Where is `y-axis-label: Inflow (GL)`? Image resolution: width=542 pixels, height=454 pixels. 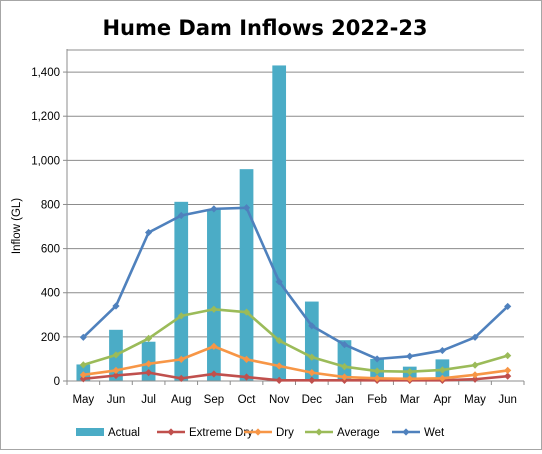 y-axis-label: Inflow (GL) is located at coordinates (17, 226).